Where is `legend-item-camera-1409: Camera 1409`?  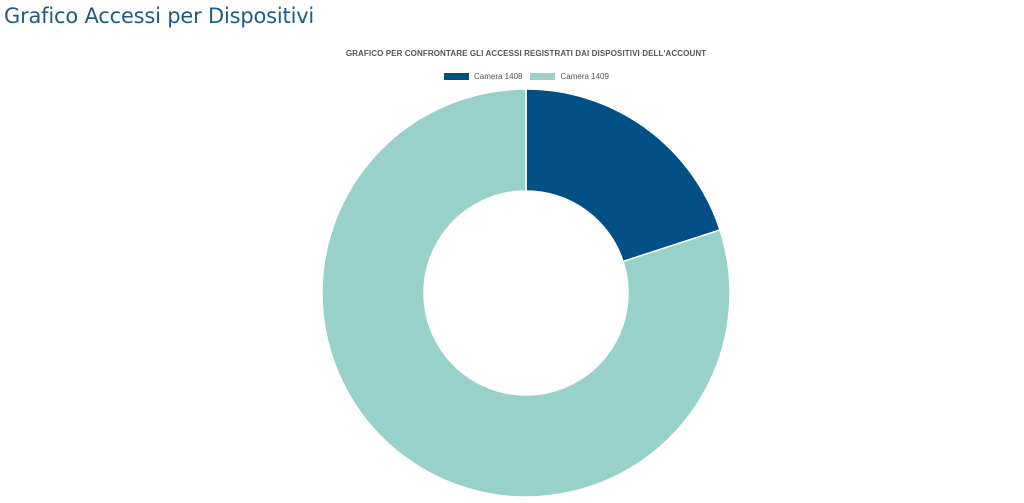 legend-item-camera-1409: Camera 1409 is located at coordinates (569, 76).